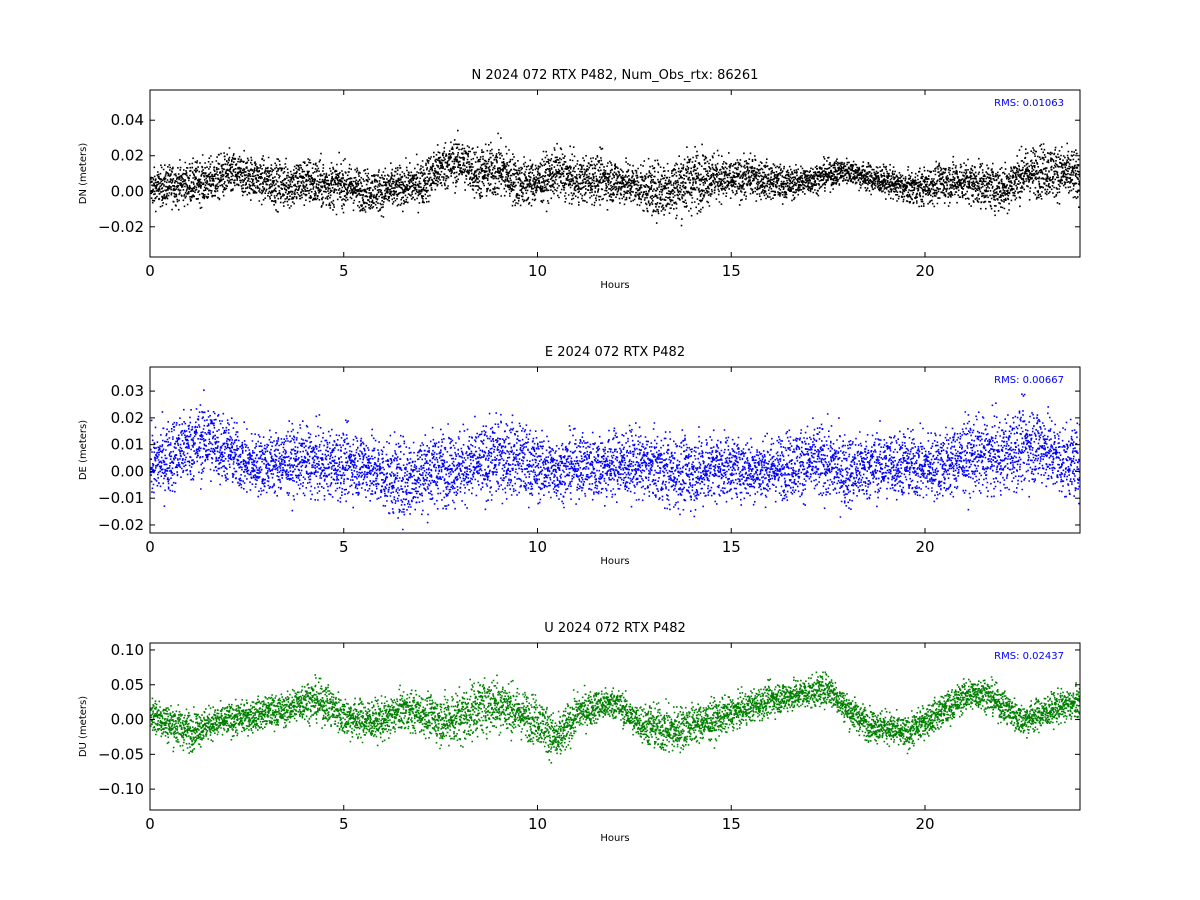 The width and height of the screenshot is (1200, 900). I want to click on rms-annotation: RMS: 0.01063, so click(1029, 103).